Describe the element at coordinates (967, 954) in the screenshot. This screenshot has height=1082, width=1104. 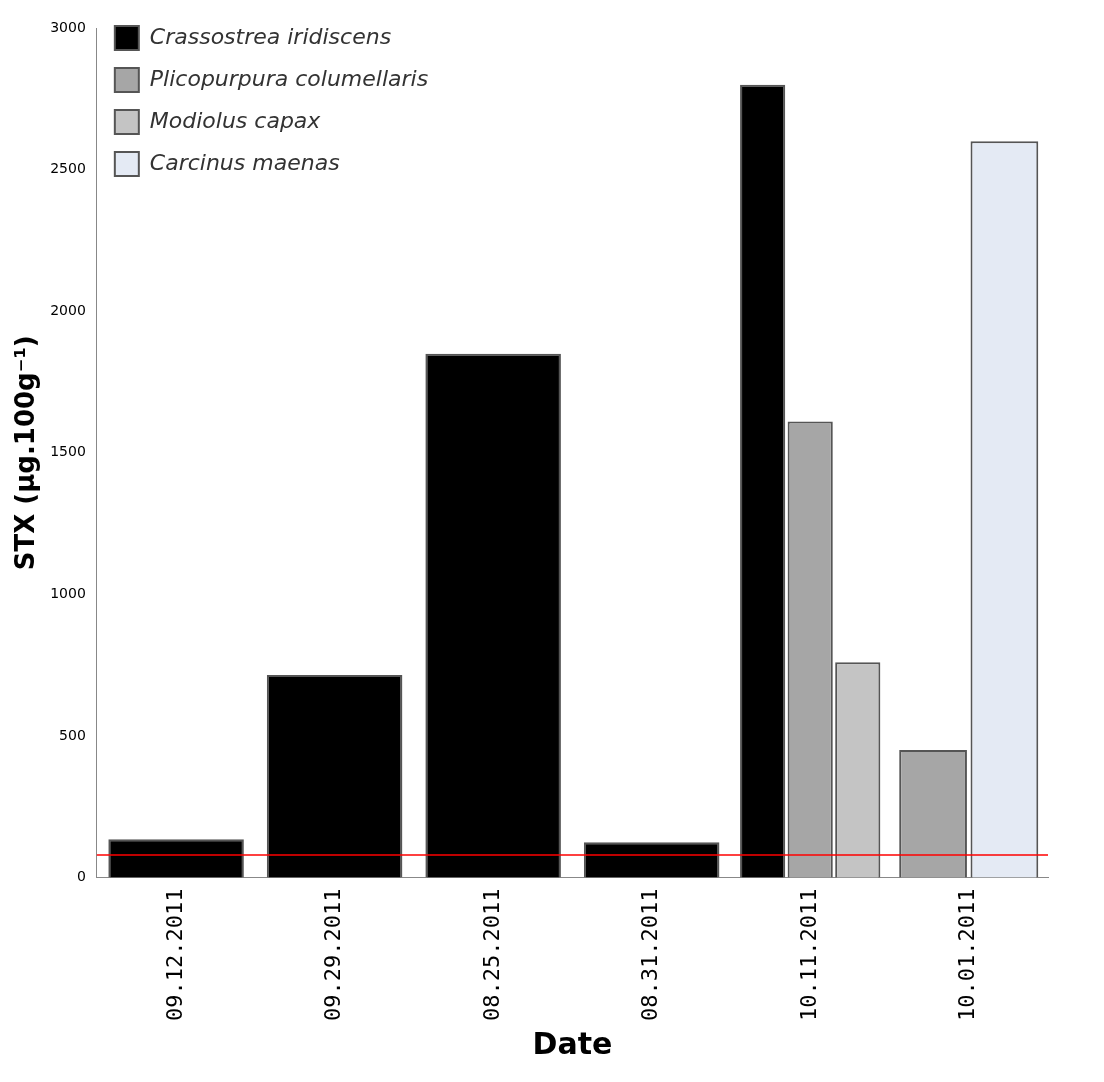
I see `x-tick-label: 10.01.2011` at that location.